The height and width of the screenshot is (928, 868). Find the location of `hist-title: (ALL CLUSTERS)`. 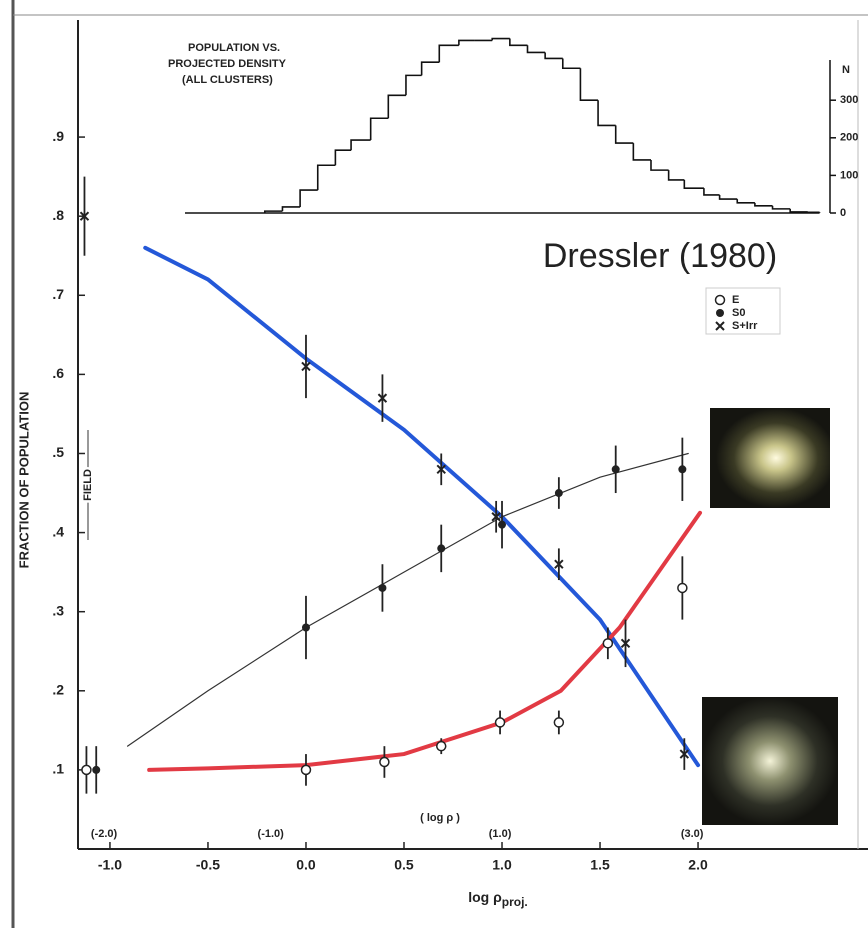

hist-title: (ALL CLUSTERS) is located at coordinates (227, 80).